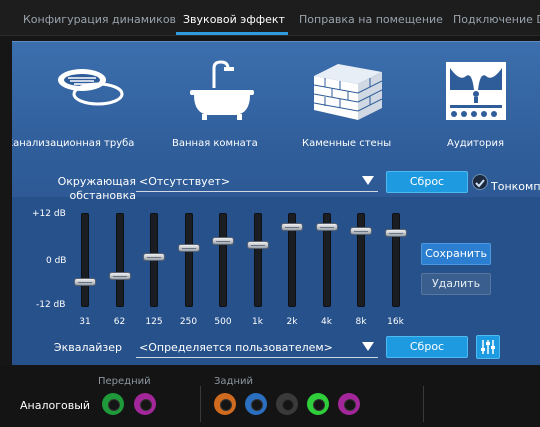  What do you see at coordinates (232, 33) in the screenshot?
I see `active-tab-indicator` at bounding box center [232, 33].